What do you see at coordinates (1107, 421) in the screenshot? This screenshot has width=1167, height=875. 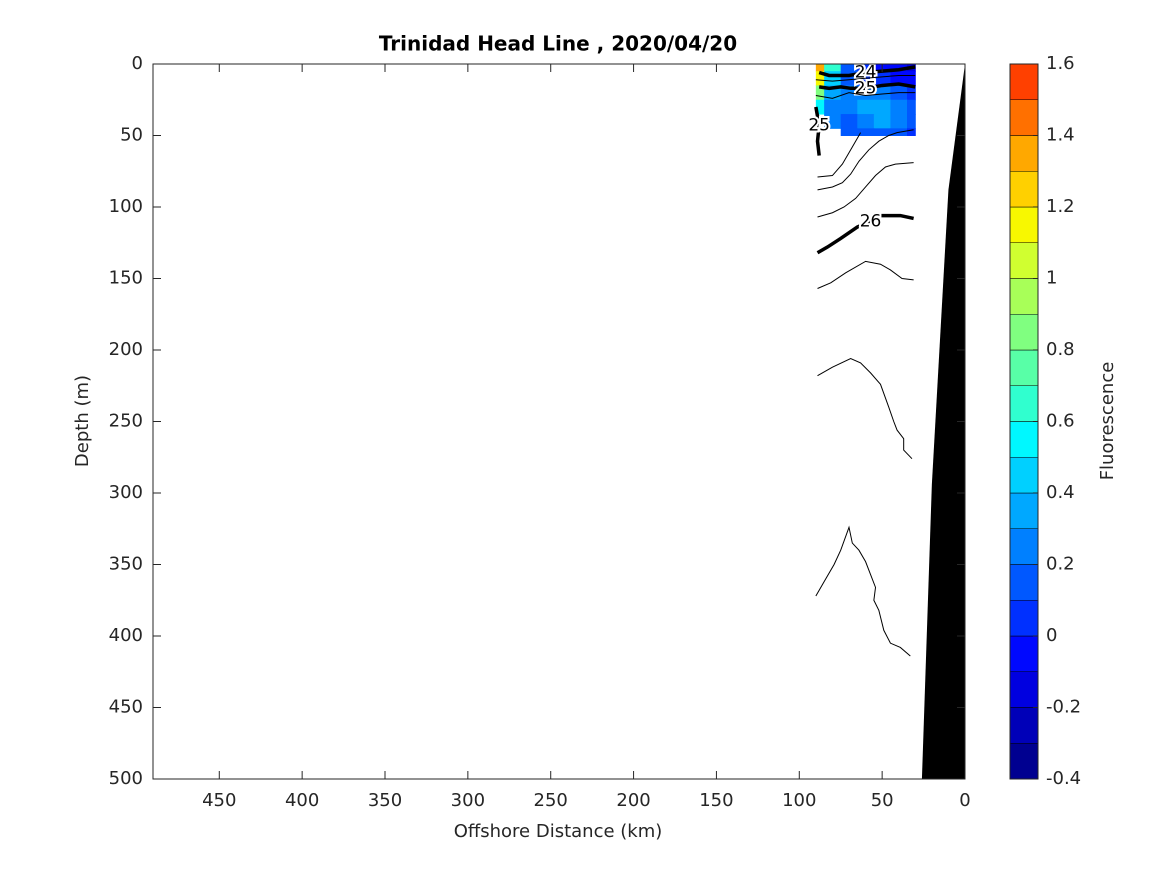 I see `colorbar-label: Fluorescence` at bounding box center [1107, 421].